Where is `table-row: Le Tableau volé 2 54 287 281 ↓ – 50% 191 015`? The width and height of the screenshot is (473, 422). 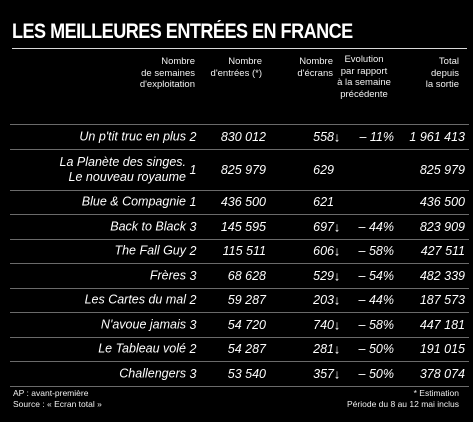 table-row: Le Tableau volé 2 54 287 281 ↓ – 50% 191 015 is located at coordinates (239, 349).